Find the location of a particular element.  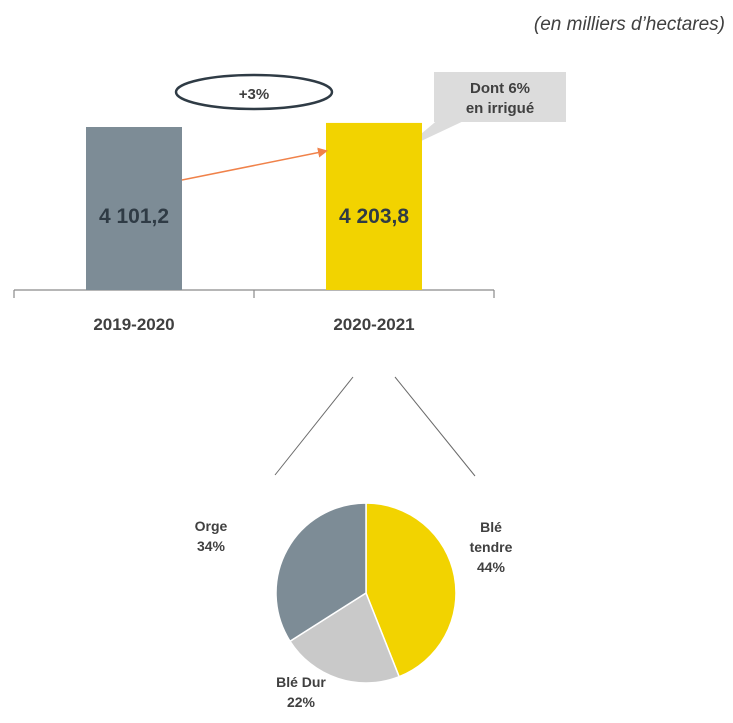

pie-pct-label: 22% is located at coordinates (301, 702).